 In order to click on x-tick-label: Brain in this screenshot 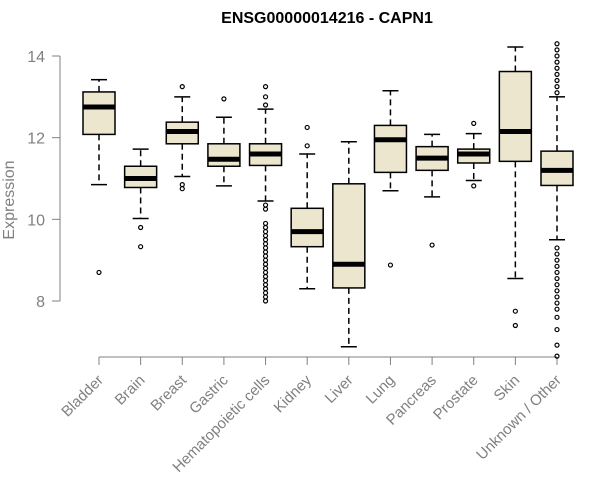, I will do `click(130, 390)`.